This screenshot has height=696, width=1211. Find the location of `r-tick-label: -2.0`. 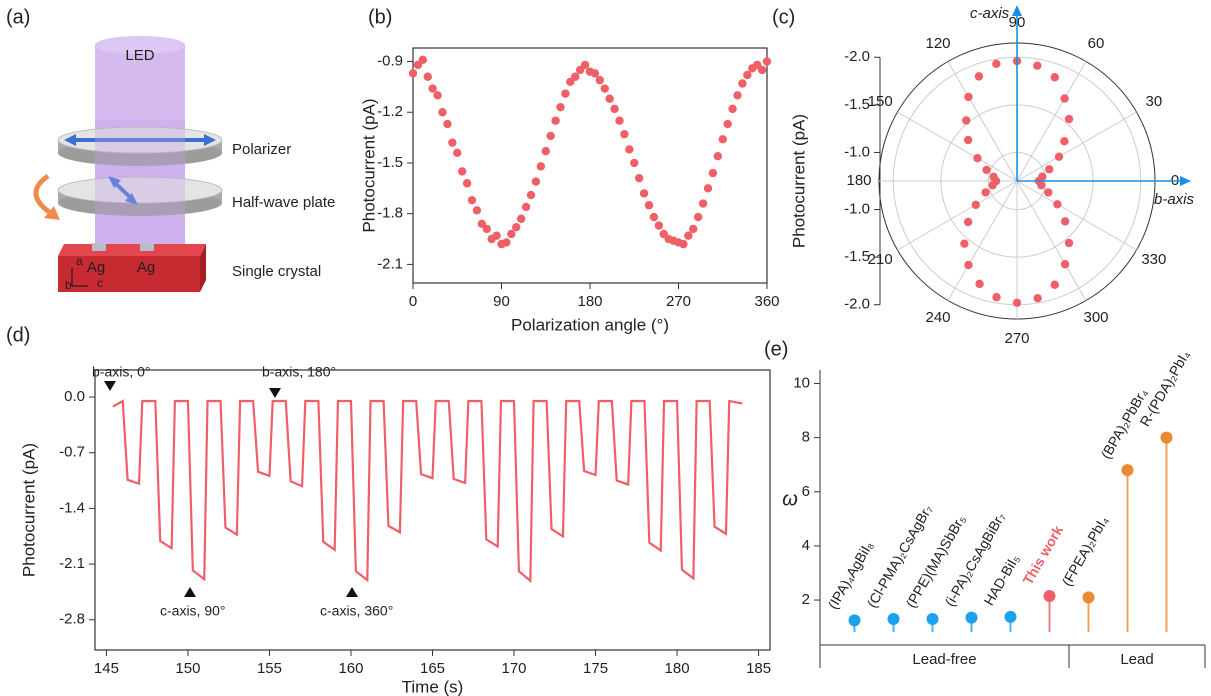

r-tick-label: -2.0 is located at coordinates (857, 304).